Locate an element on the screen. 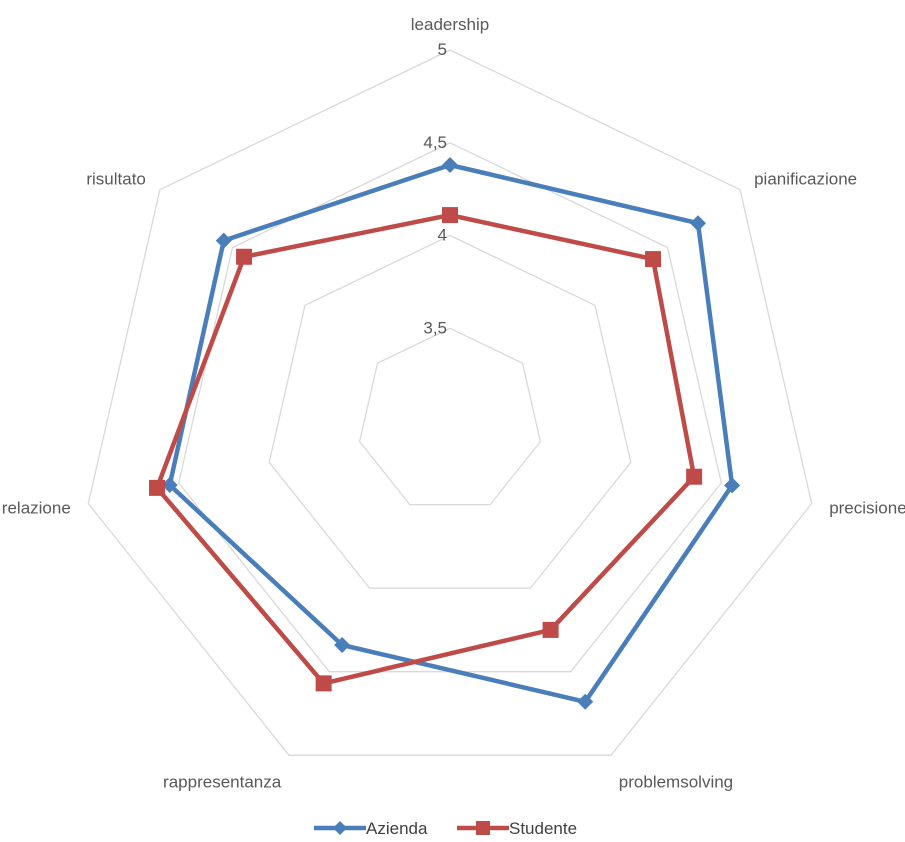  point-Azienda-risultato is located at coordinates (223, 240).